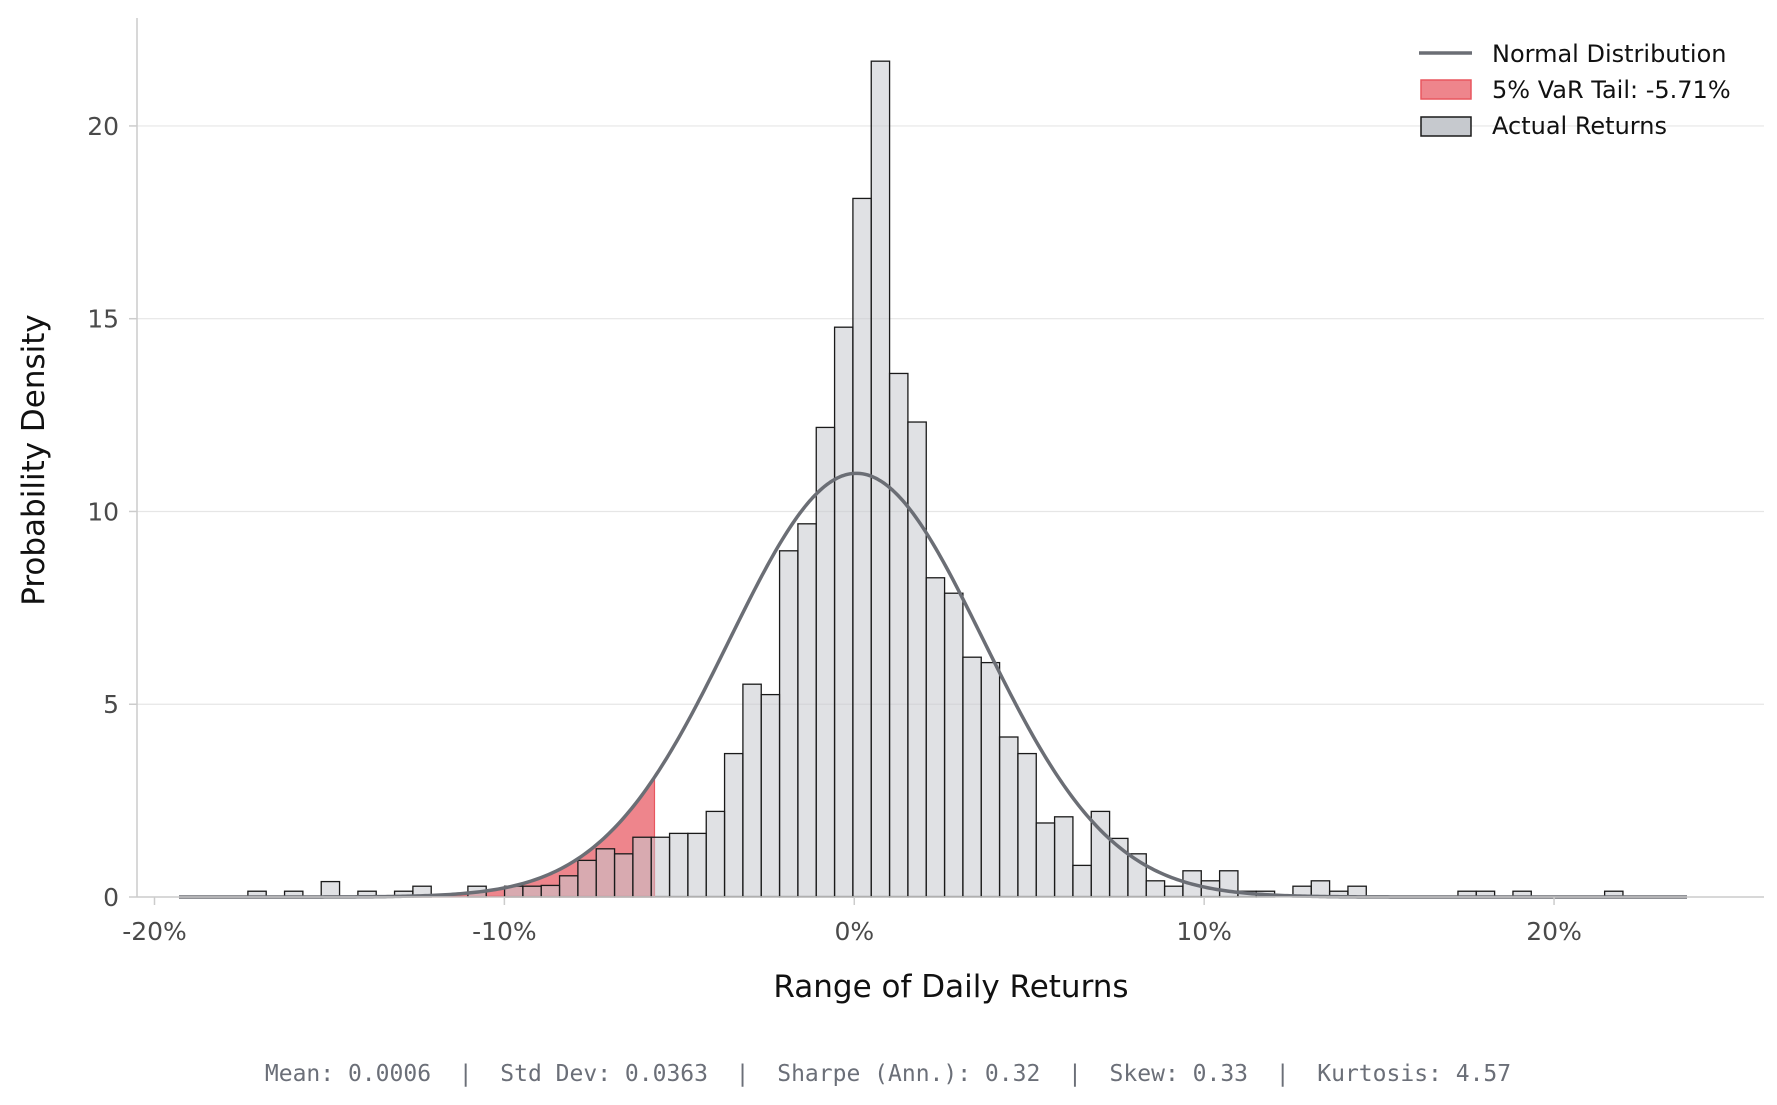 This screenshot has width=1777, height=1105. What do you see at coordinates (1204, 931) in the screenshot?
I see `x-tick-label: 10%` at bounding box center [1204, 931].